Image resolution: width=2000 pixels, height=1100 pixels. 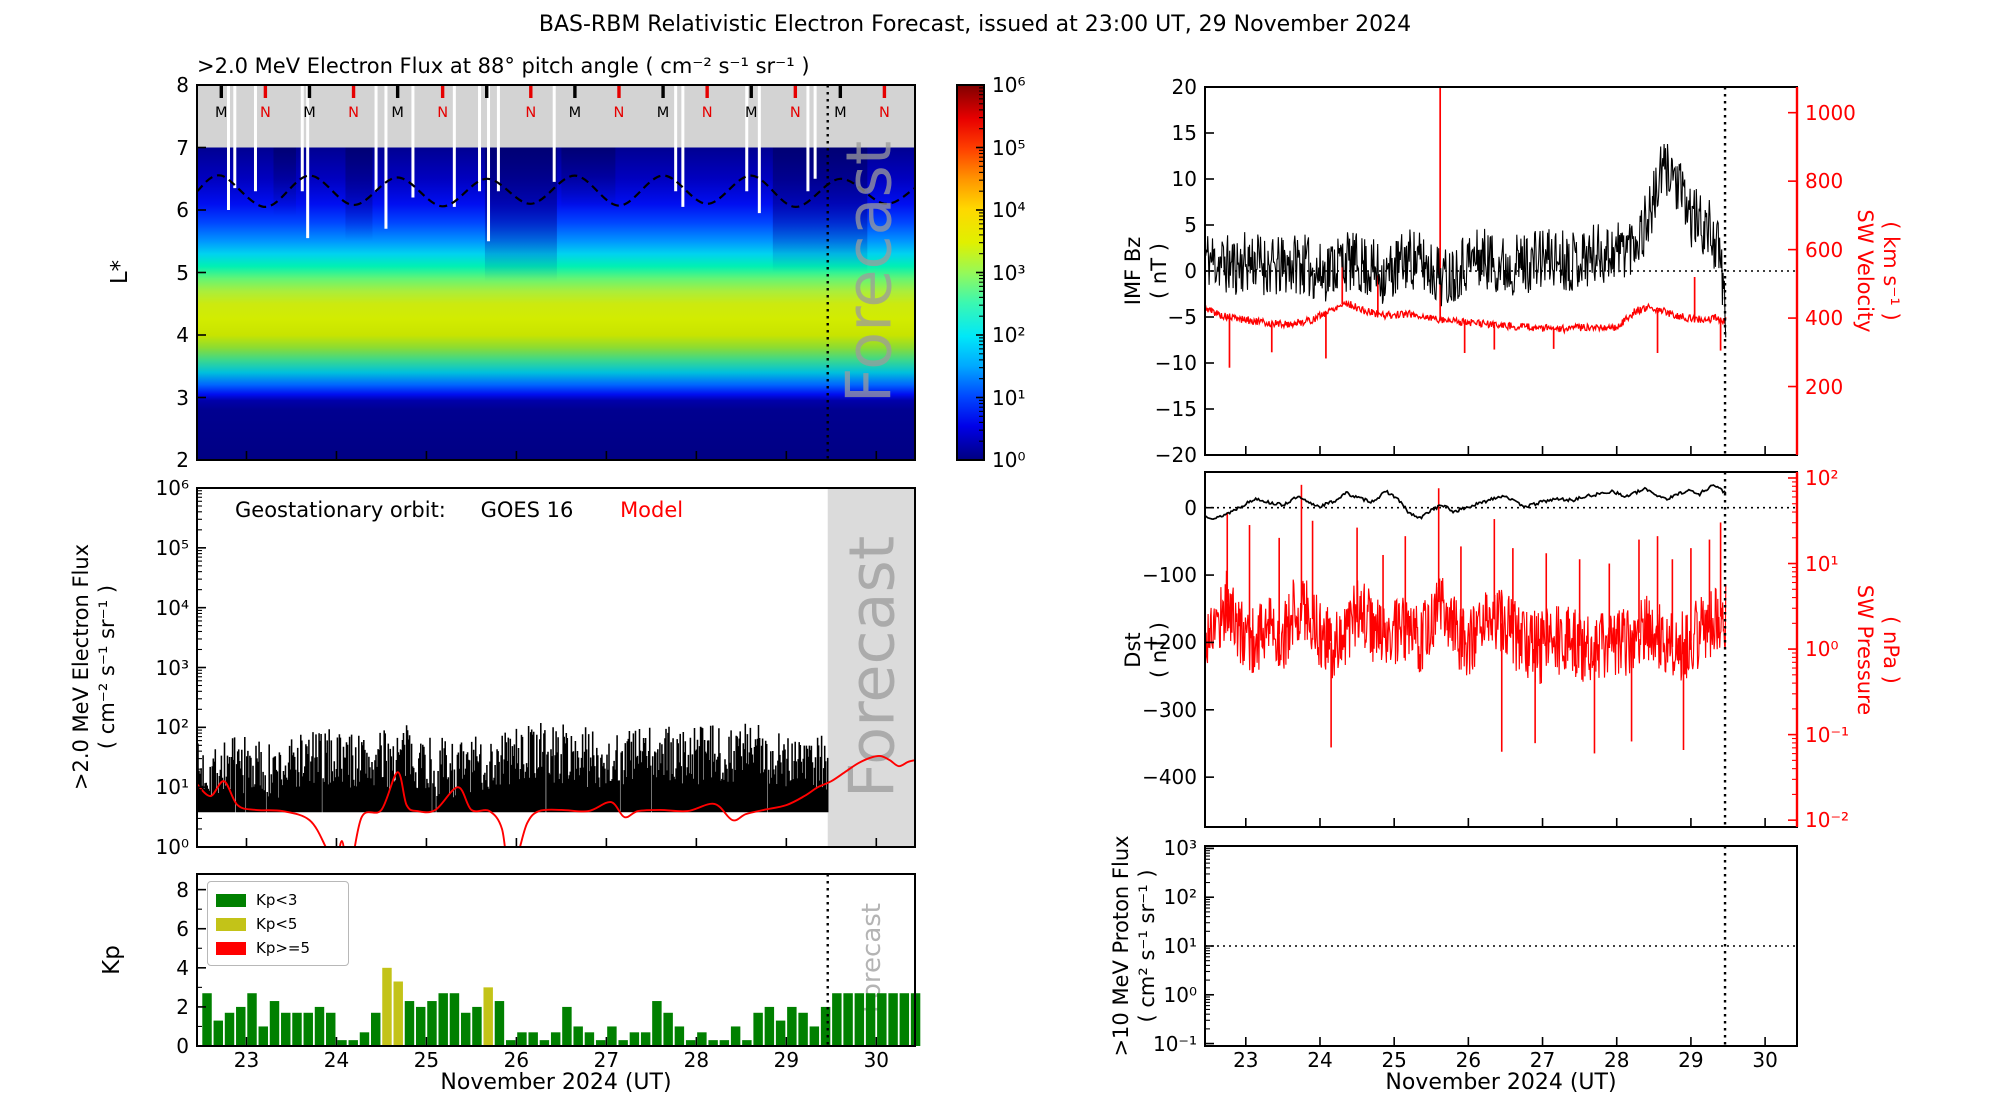 I want to click on tick-label: 28, so click(x=1616, y=1060).